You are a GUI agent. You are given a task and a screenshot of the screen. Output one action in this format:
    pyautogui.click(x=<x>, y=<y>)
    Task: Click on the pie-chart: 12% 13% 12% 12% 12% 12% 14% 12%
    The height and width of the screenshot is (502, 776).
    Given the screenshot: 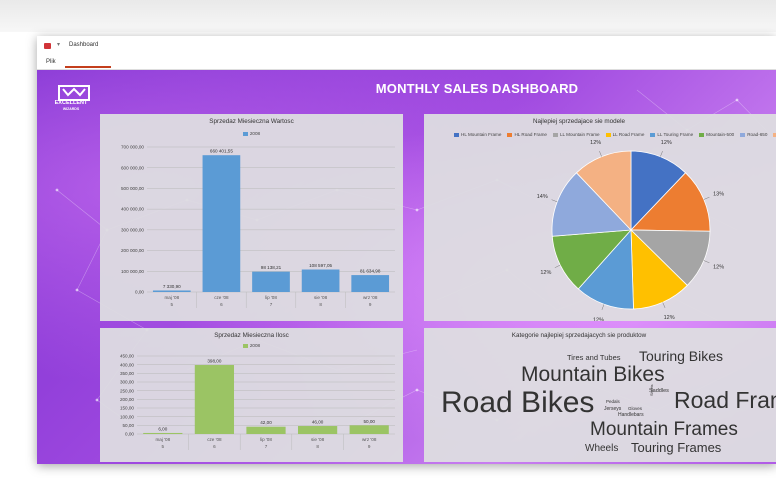 What is the action you would take?
    pyautogui.click(x=630, y=230)
    